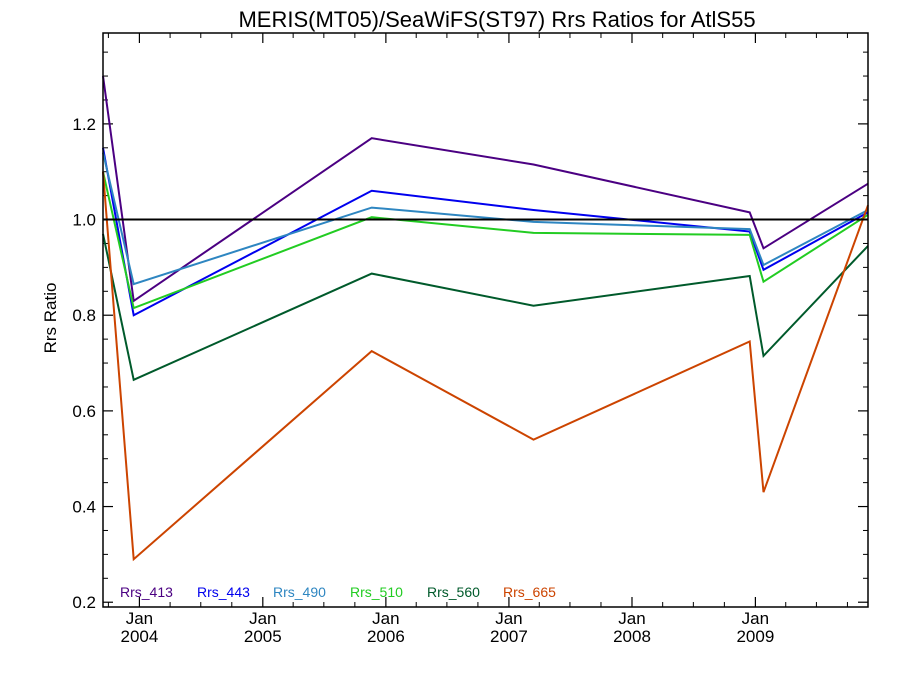  What do you see at coordinates (376, 592) in the screenshot?
I see `legend-label: Rrs_510` at bounding box center [376, 592].